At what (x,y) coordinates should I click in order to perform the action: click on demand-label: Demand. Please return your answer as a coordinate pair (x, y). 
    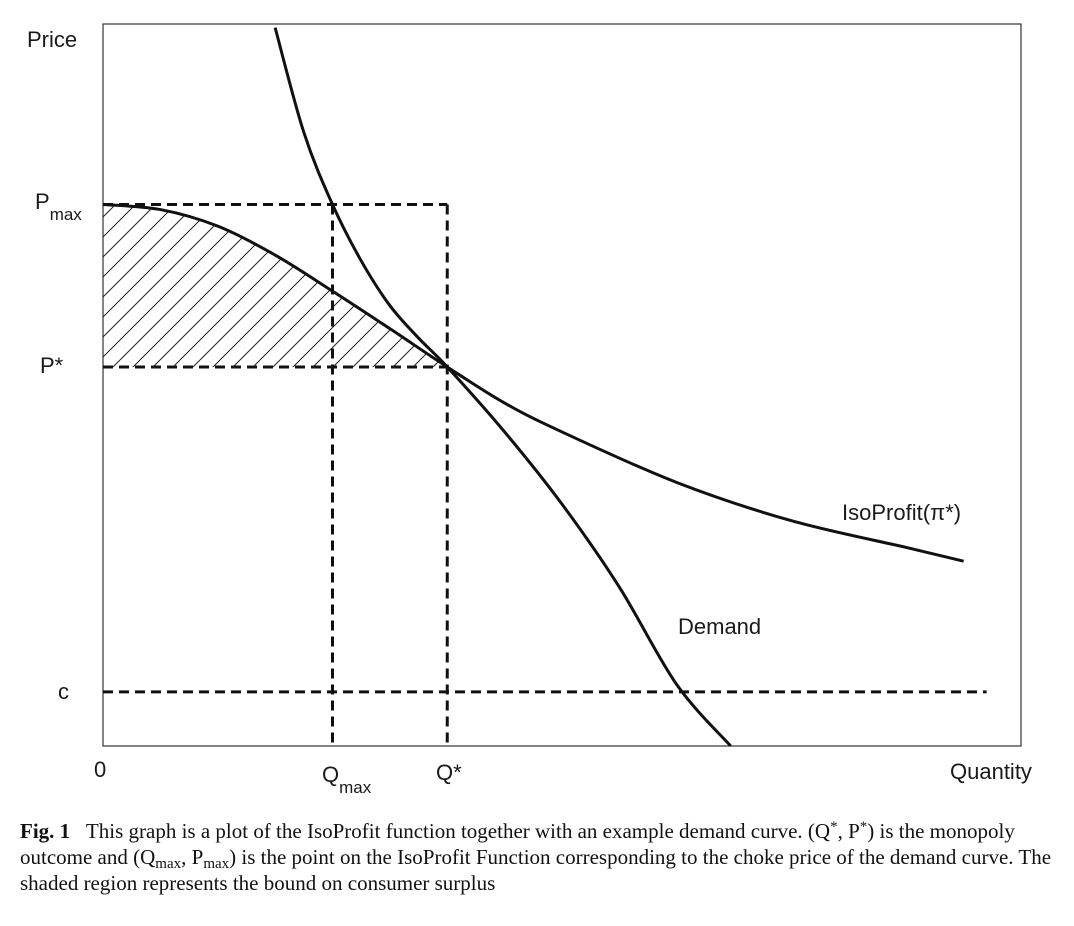
    Looking at the image, I should click on (719, 626).